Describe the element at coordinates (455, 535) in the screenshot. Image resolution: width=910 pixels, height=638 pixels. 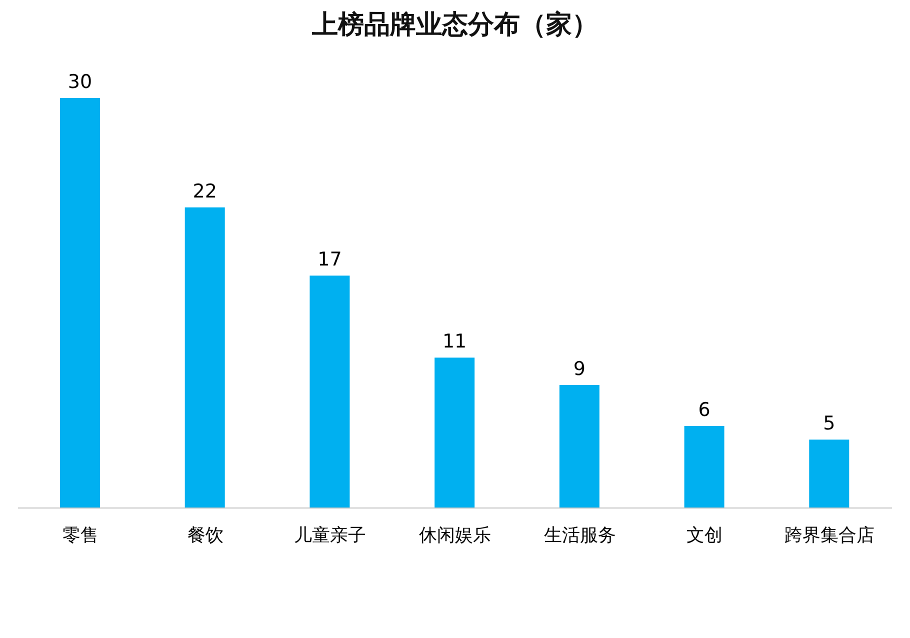
I see `x-tick-label: 休闲娱乐` at that location.